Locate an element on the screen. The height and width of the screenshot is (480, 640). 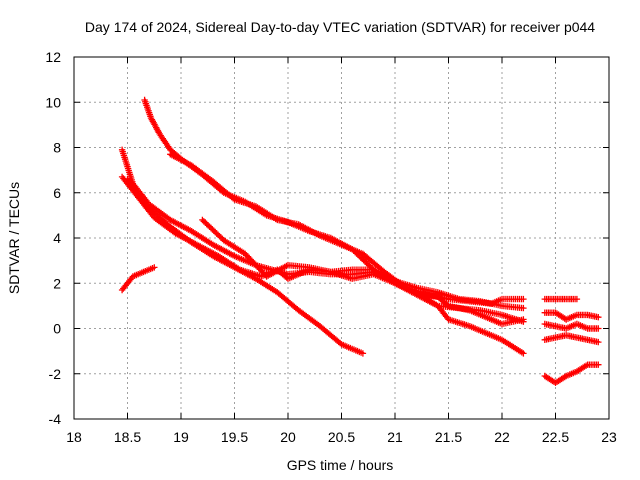
x-tick-label: 22.5 is located at coordinates (555, 437).